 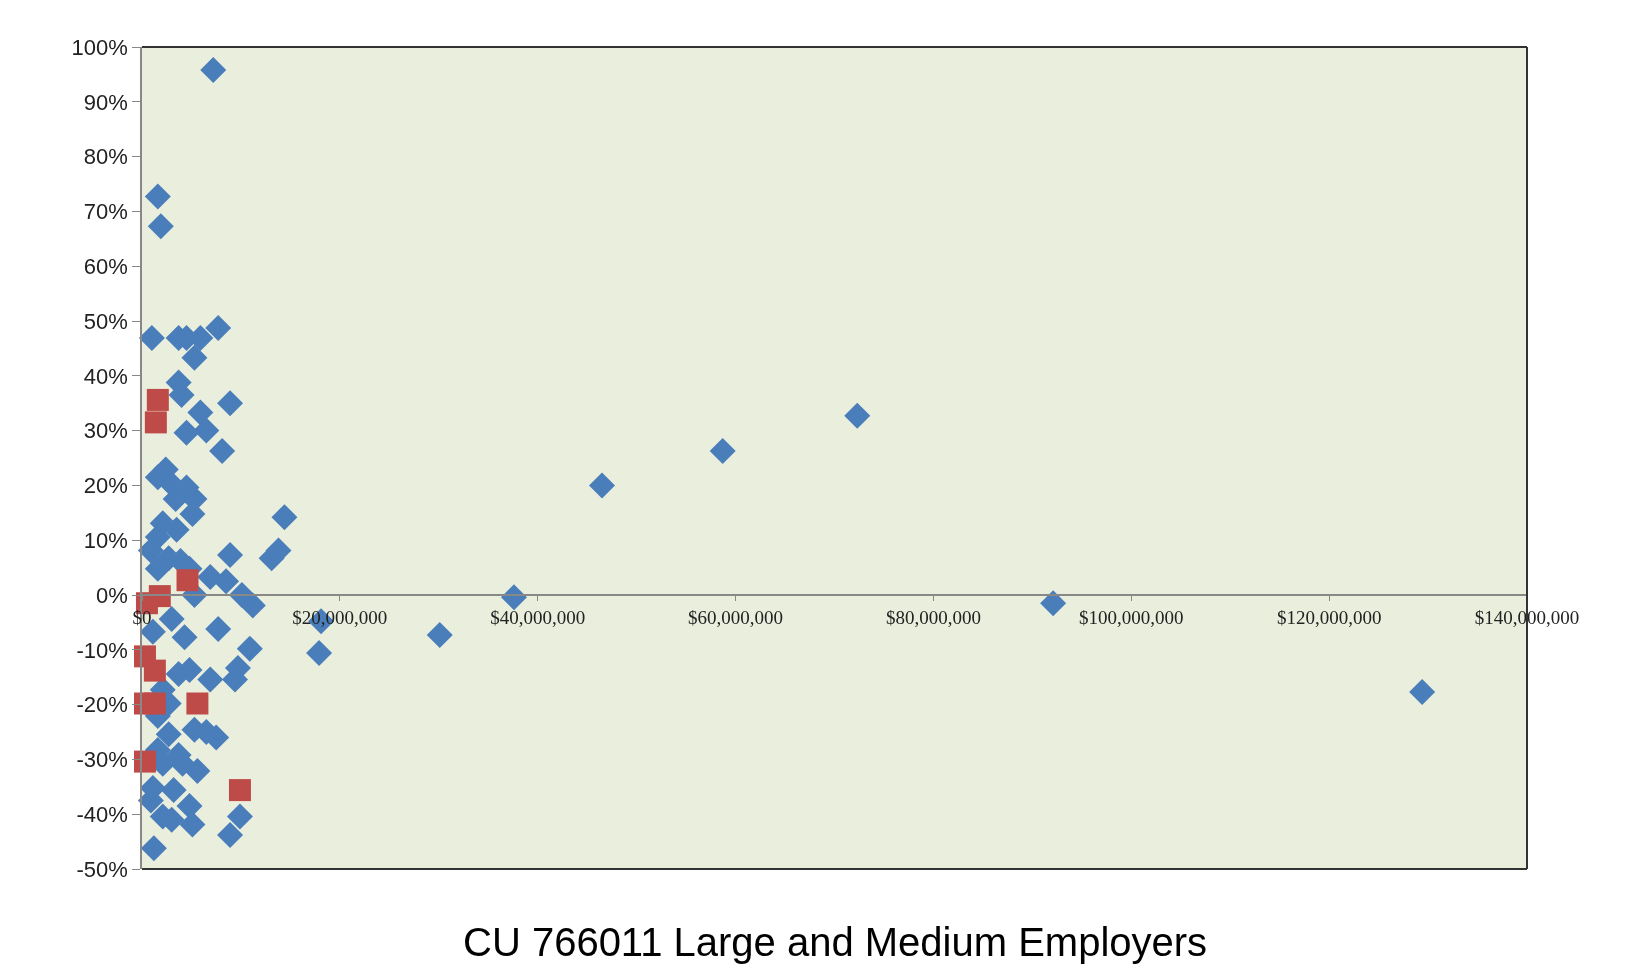 I want to click on y-tick-label: 50%, so click(x=105, y=321).